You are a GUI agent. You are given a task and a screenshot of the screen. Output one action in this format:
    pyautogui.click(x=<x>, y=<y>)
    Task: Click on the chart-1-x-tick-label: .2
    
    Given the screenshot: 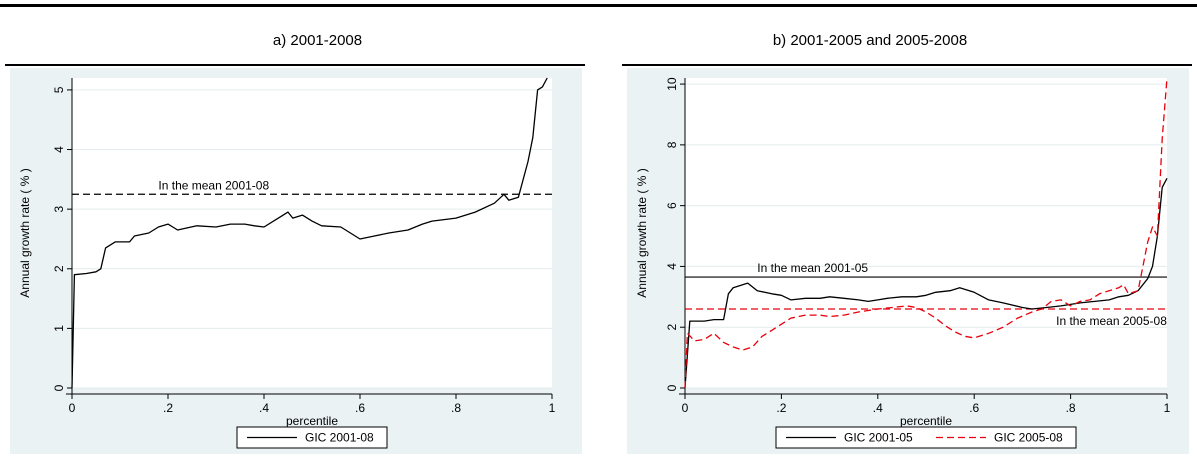 What is the action you would take?
    pyautogui.click(x=781, y=408)
    